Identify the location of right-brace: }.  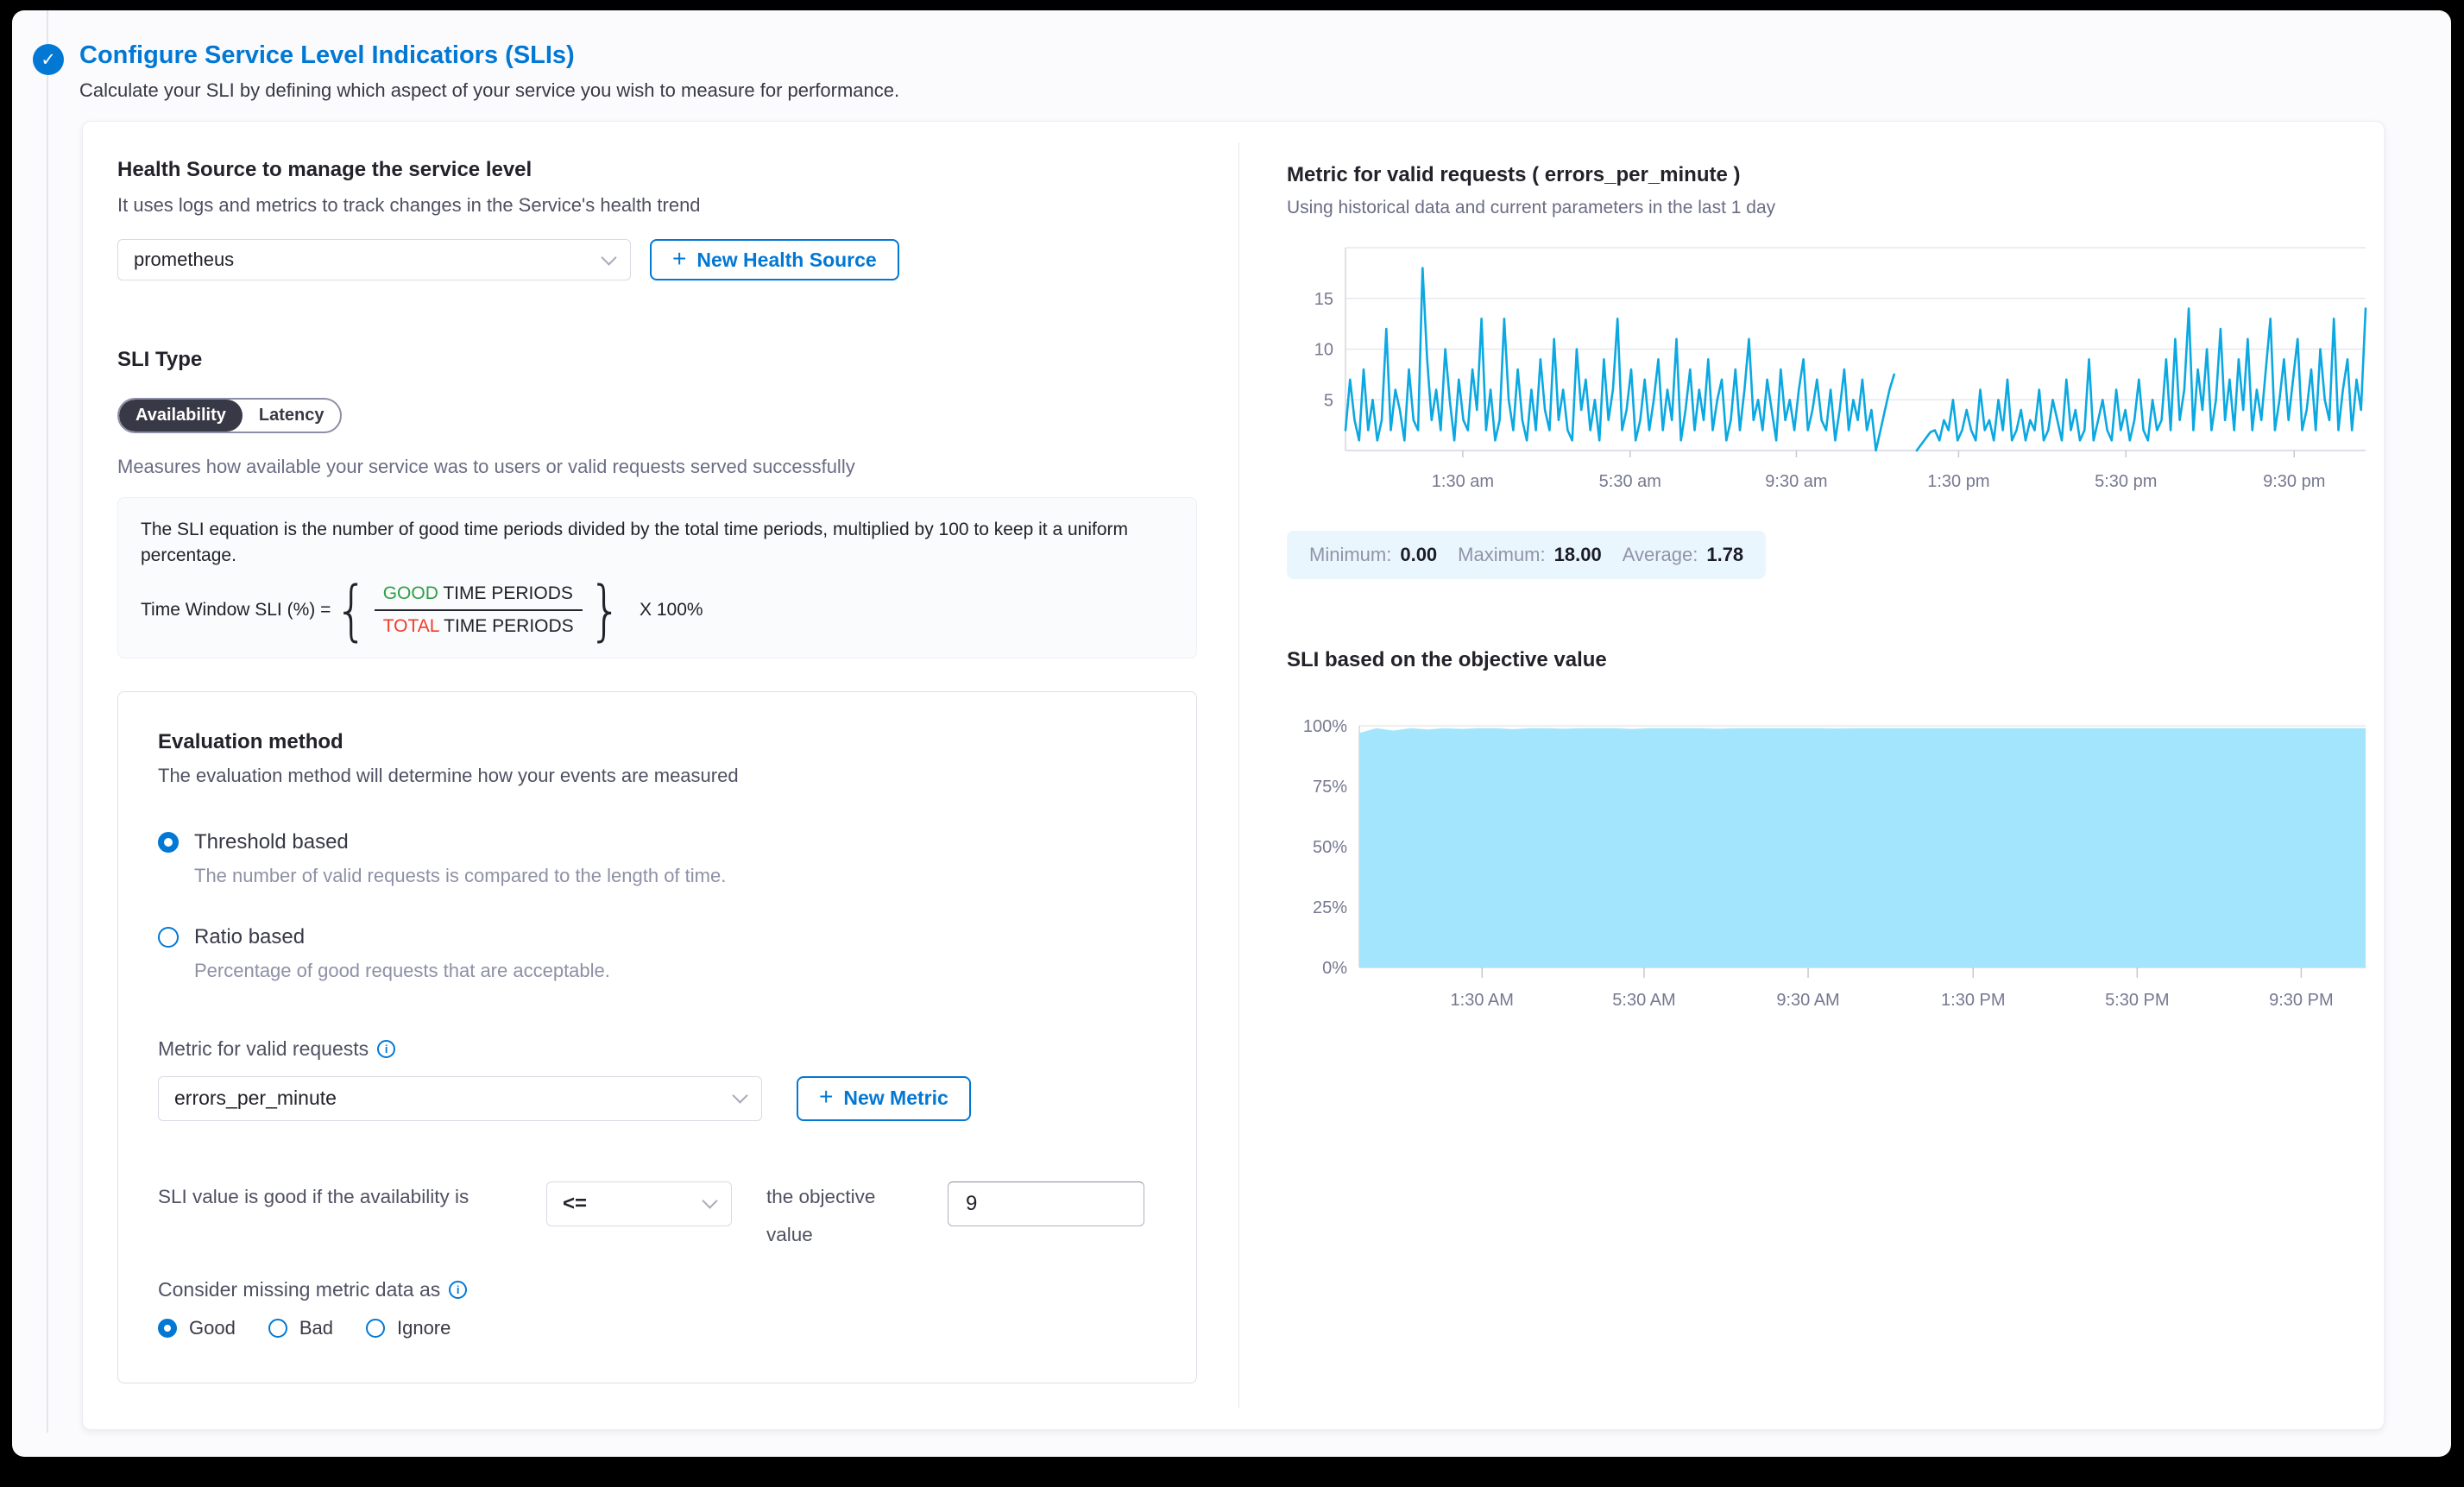
(605, 609).